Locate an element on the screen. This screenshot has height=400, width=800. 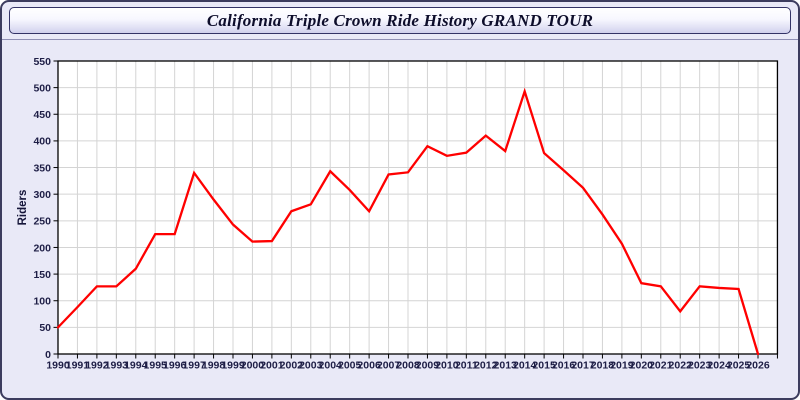
svg-text: 2014 is located at coordinates (525, 366).